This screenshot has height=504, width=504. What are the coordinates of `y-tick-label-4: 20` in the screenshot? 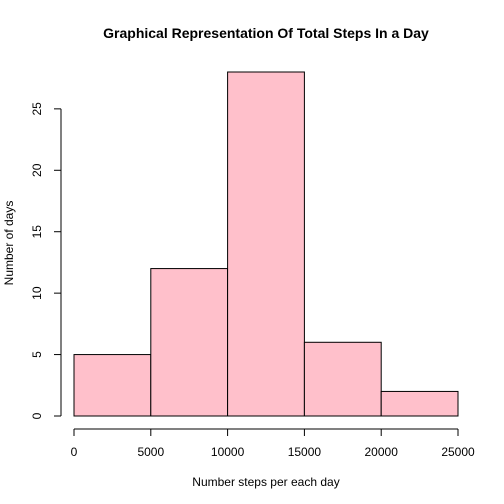 It's located at (37, 170).